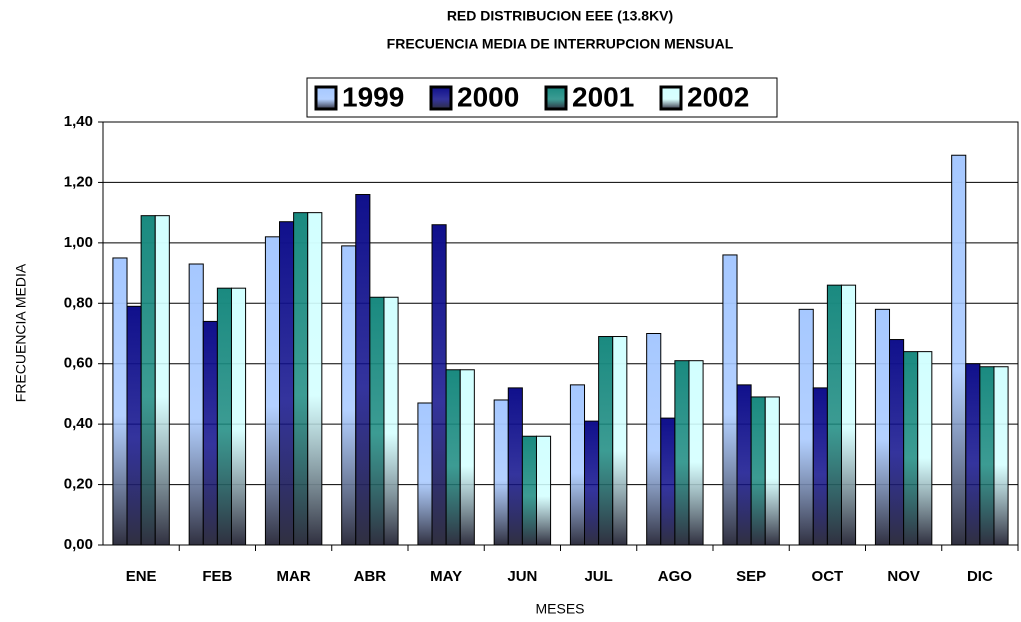  Describe the element at coordinates (78, 544) in the screenshot. I see `y-tick-label: 0,00` at that location.